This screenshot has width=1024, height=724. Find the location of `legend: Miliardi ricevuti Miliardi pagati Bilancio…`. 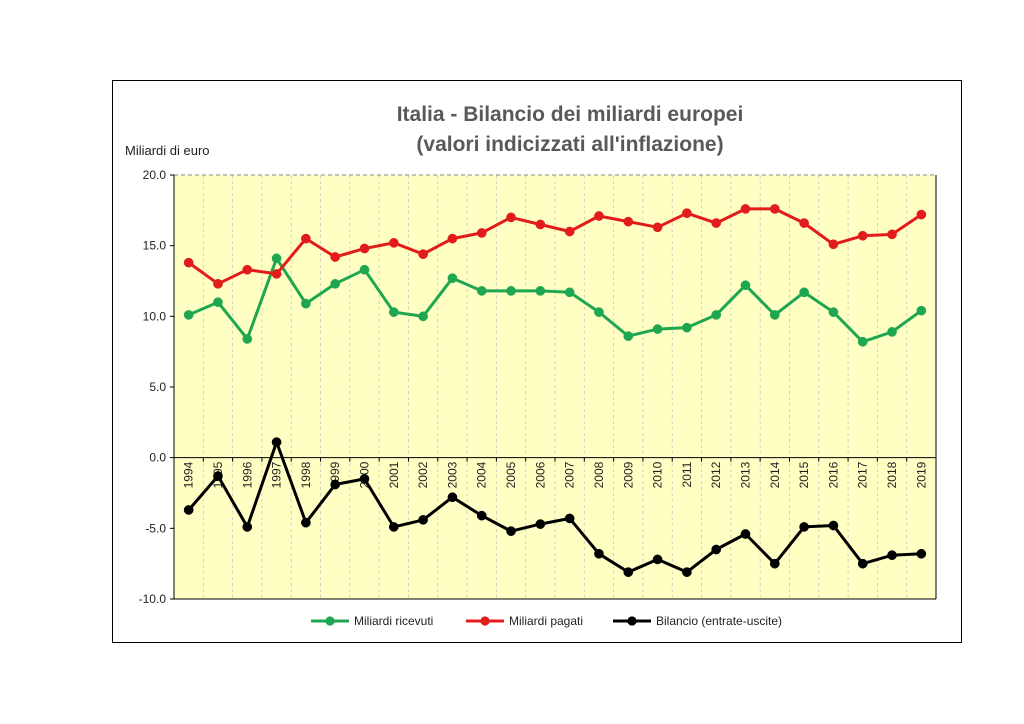

legend: Miliardi ricevuti Miliardi pagati Bilancio… is located at coordinates (546, 621).